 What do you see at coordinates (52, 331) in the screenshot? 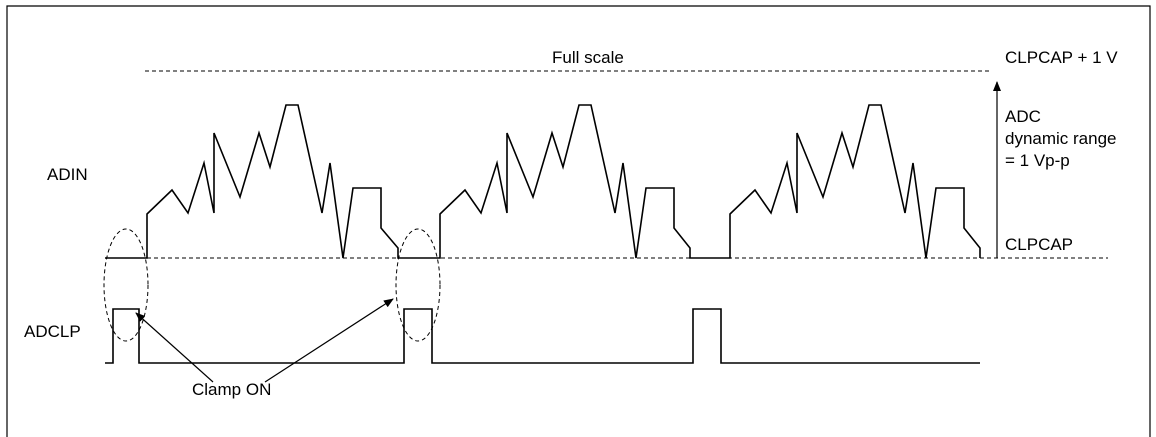
I see `adclp-label: ADCLP` at bounding box center [52, 331].